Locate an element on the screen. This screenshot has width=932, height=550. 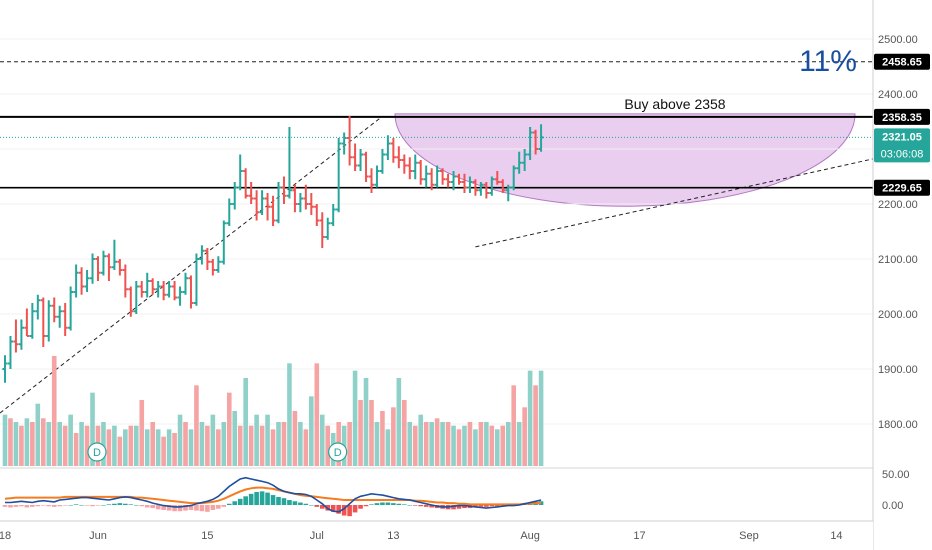
oscillator-pane is located at coordinates (436, 492).